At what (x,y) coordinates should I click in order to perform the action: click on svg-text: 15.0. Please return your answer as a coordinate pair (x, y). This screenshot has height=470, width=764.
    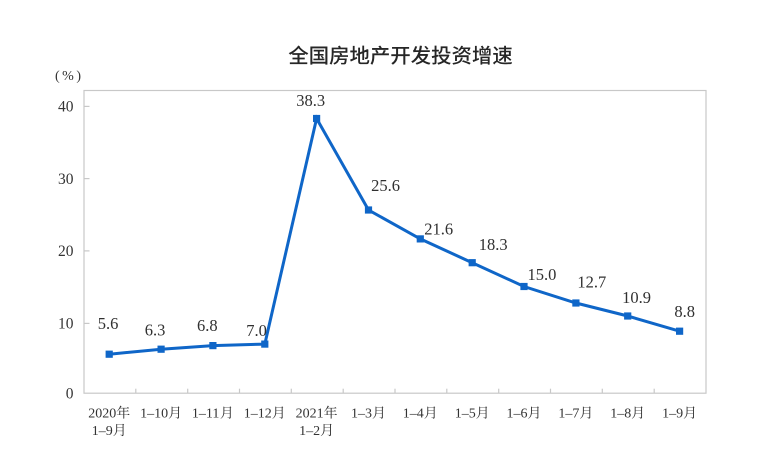
    Looking at the image, I should click on (541, 274).